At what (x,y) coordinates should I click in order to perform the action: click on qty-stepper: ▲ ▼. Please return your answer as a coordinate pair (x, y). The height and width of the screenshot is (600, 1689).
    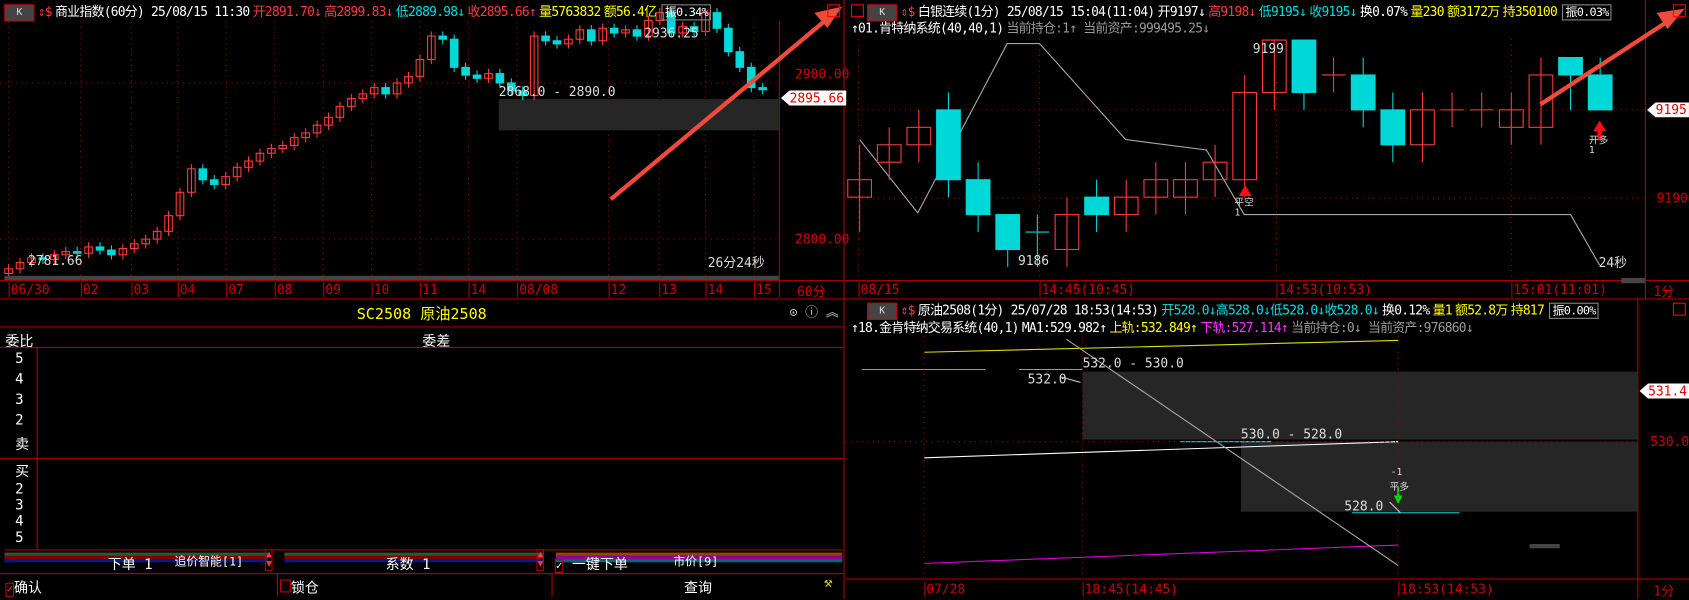
    Looking at the image, I should click on (268, 560).